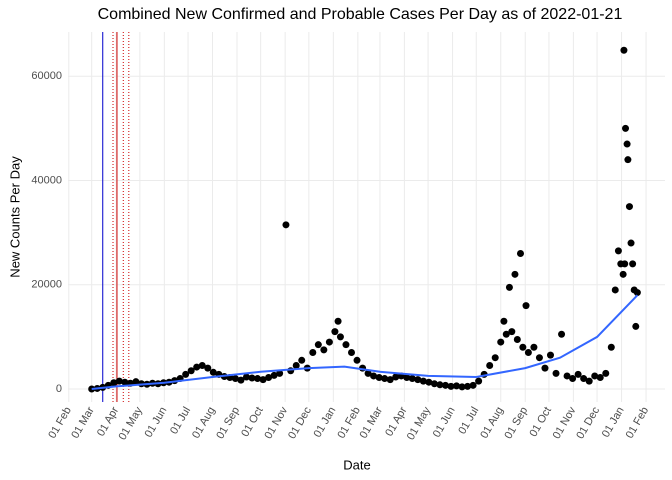  I want to click on x-tick-label: 01 Feb, so click(638, 423).